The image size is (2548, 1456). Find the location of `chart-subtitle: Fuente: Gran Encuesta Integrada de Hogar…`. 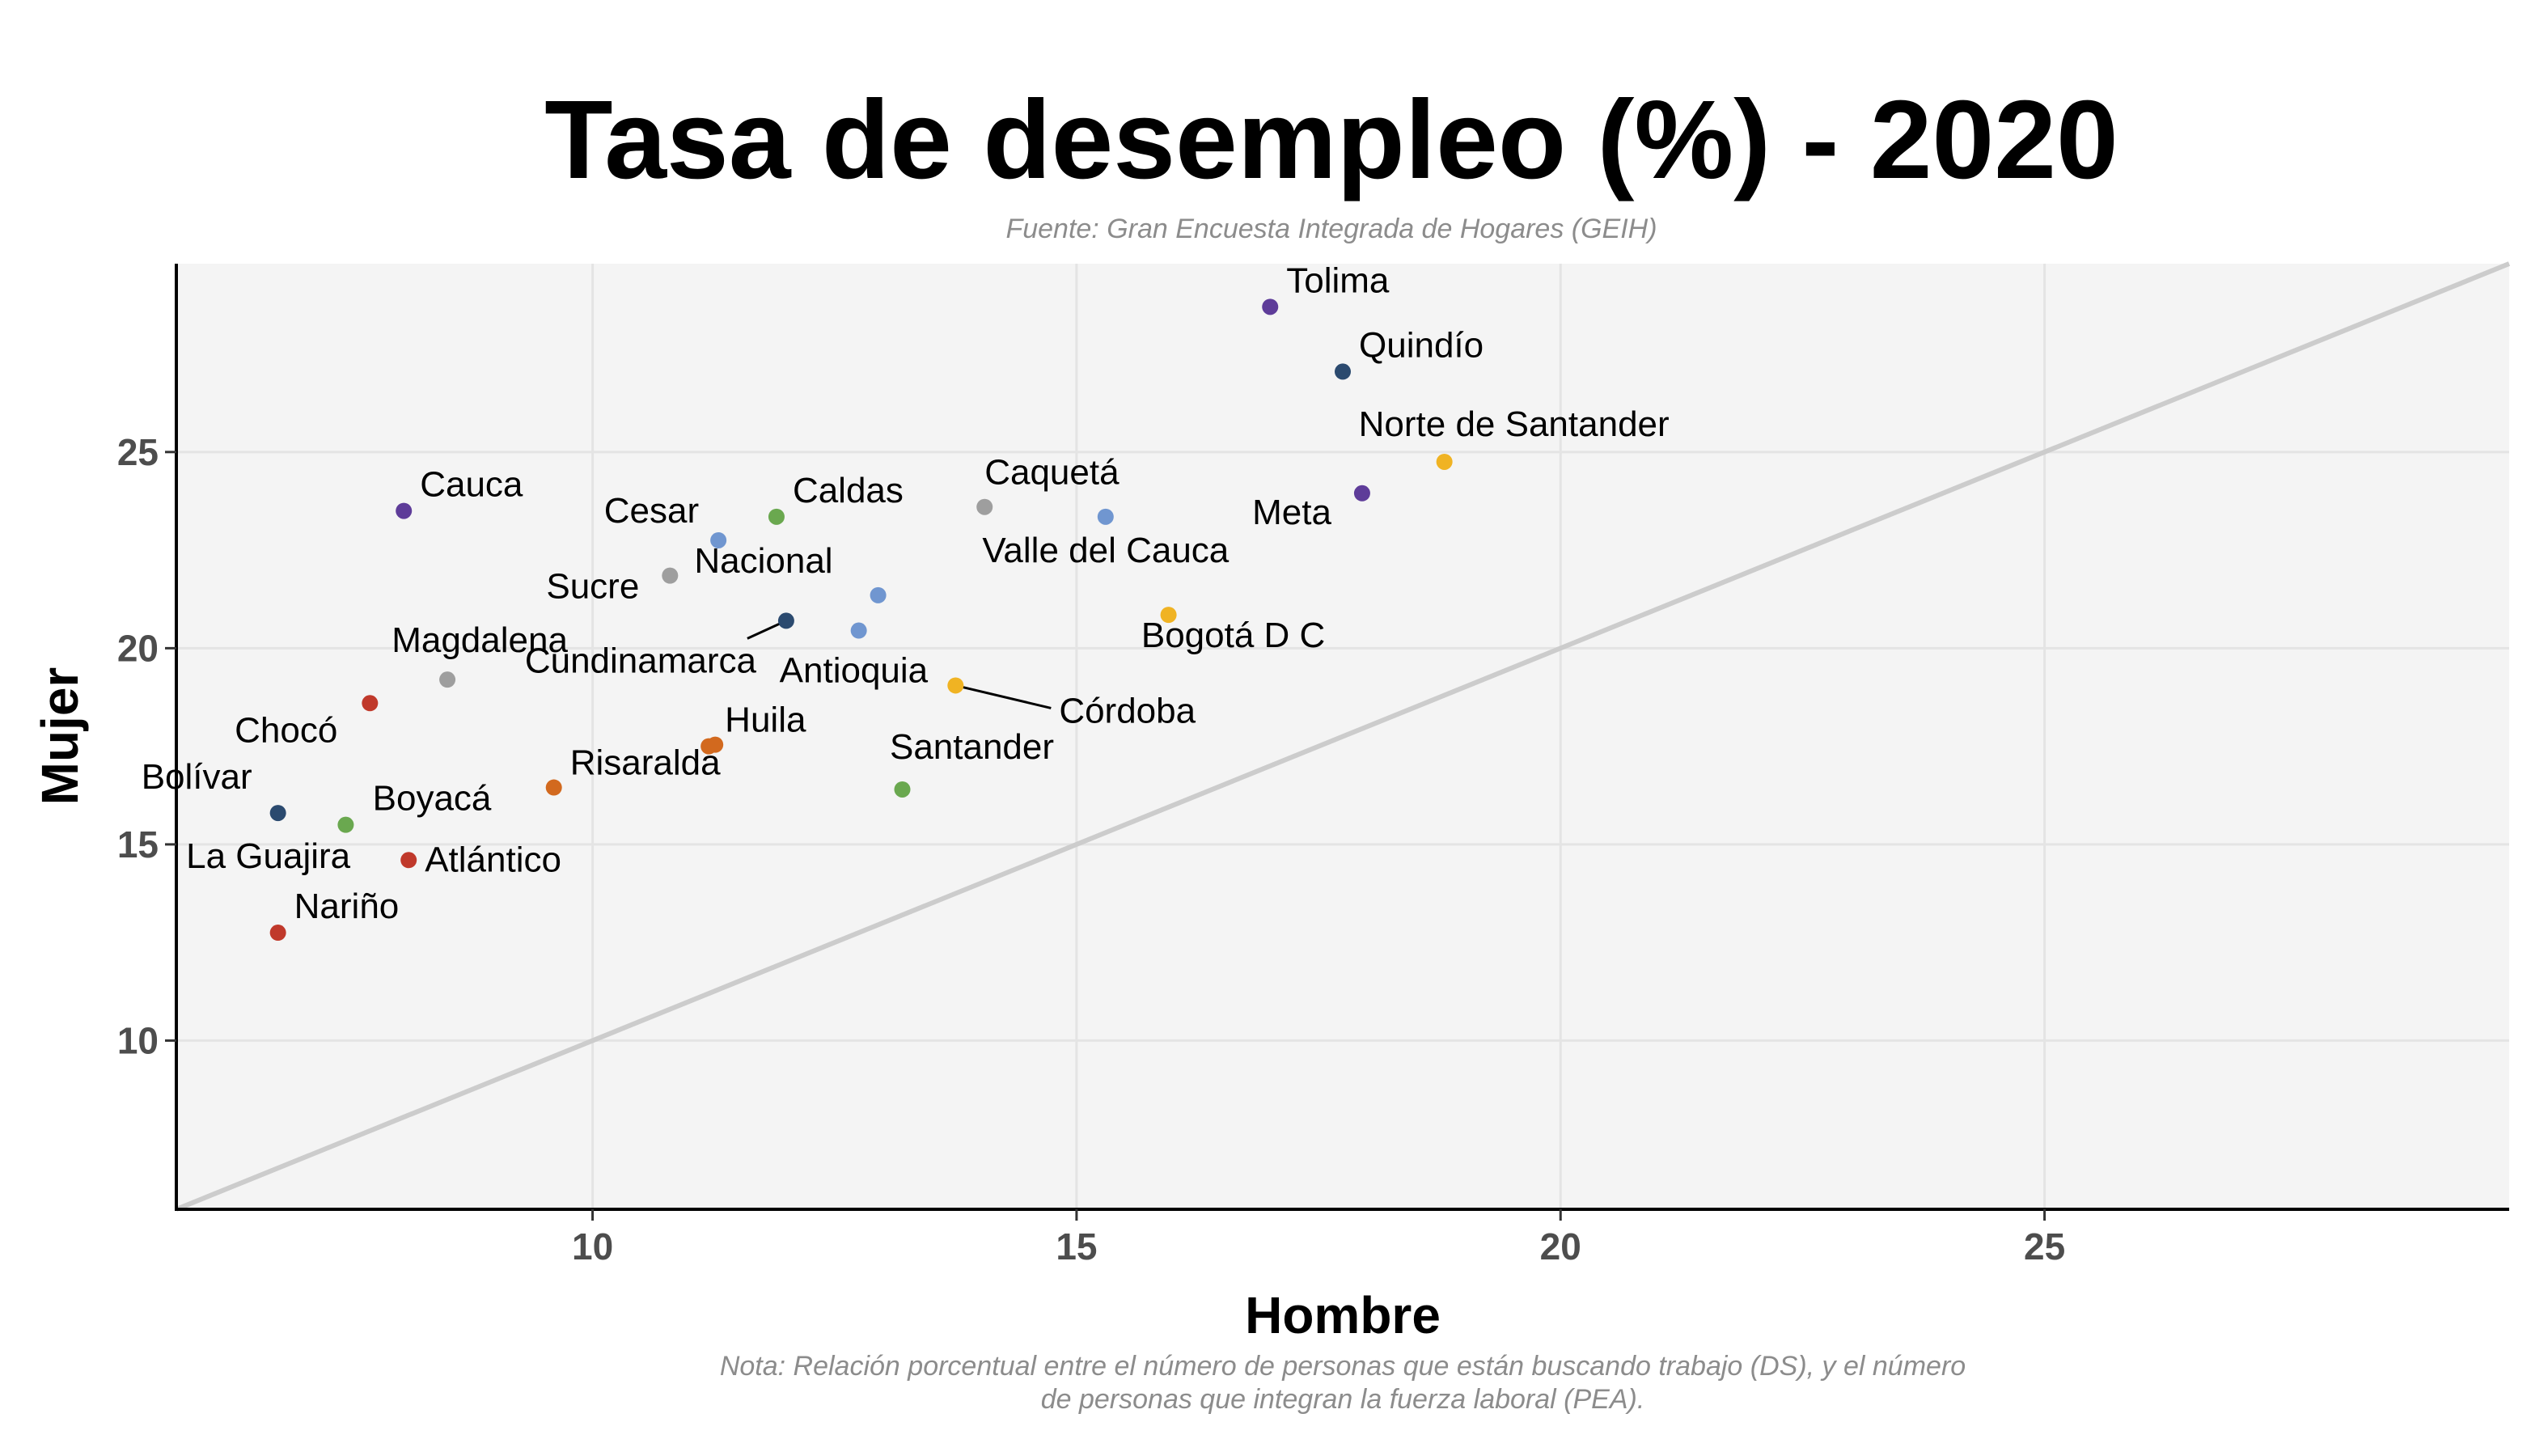

chart-subtitle: Fuente: Gran Encuesta Integrada de Hogar… is located at coordinates (1331, 229).